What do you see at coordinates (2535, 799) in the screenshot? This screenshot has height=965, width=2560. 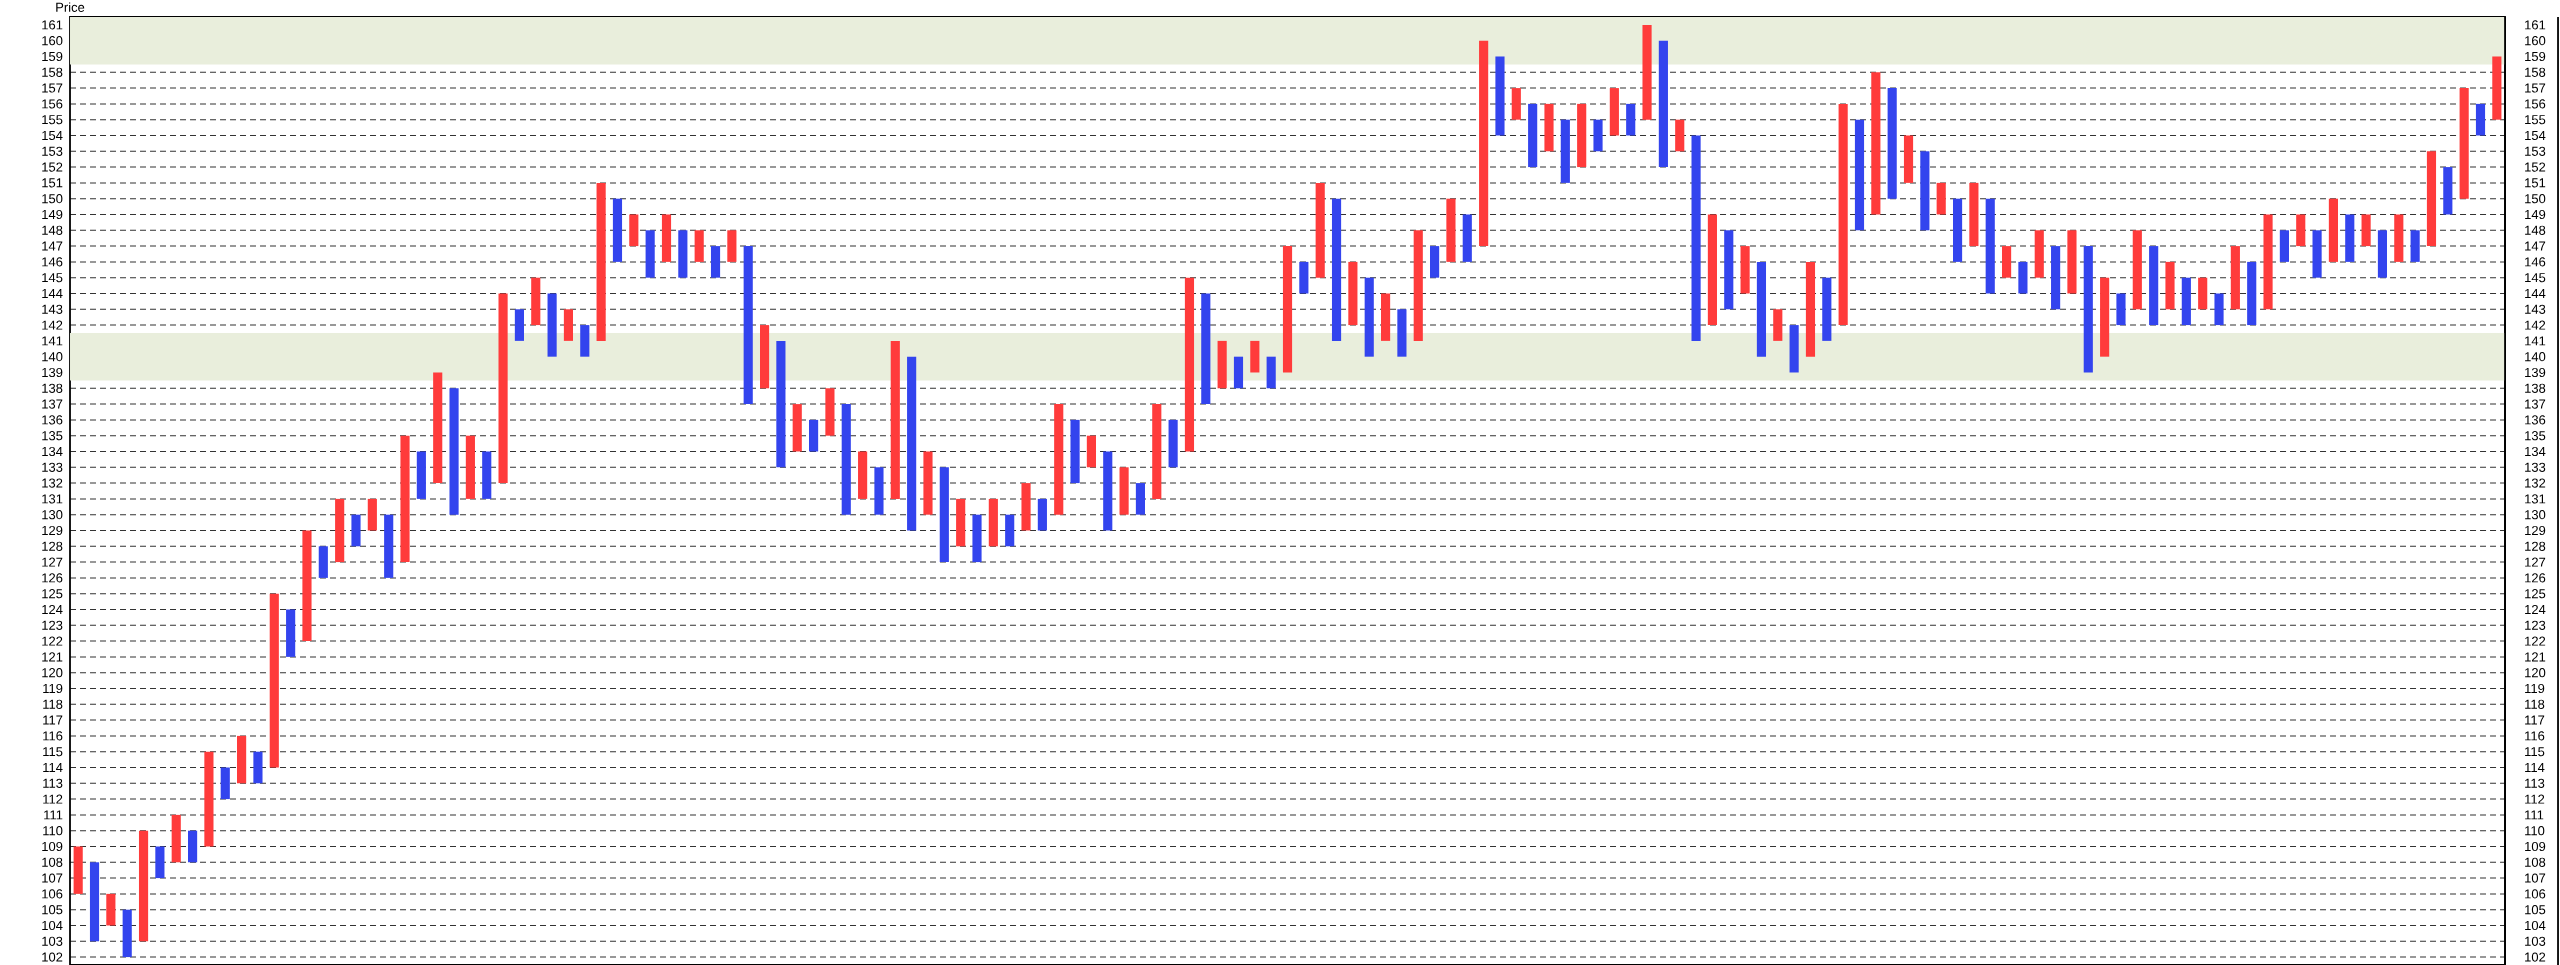 I see `y2-tick-label: 112` at bounding box center [2535, 799].